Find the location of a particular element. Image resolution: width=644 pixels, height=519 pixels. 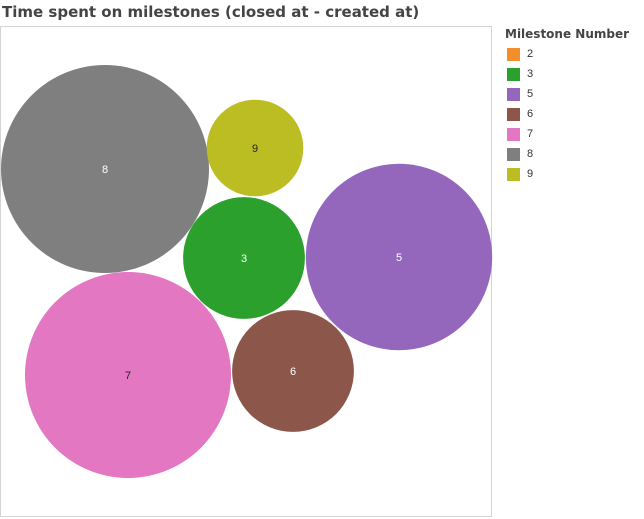

legend-item-9: 9 is located at coordinates (567, 174).